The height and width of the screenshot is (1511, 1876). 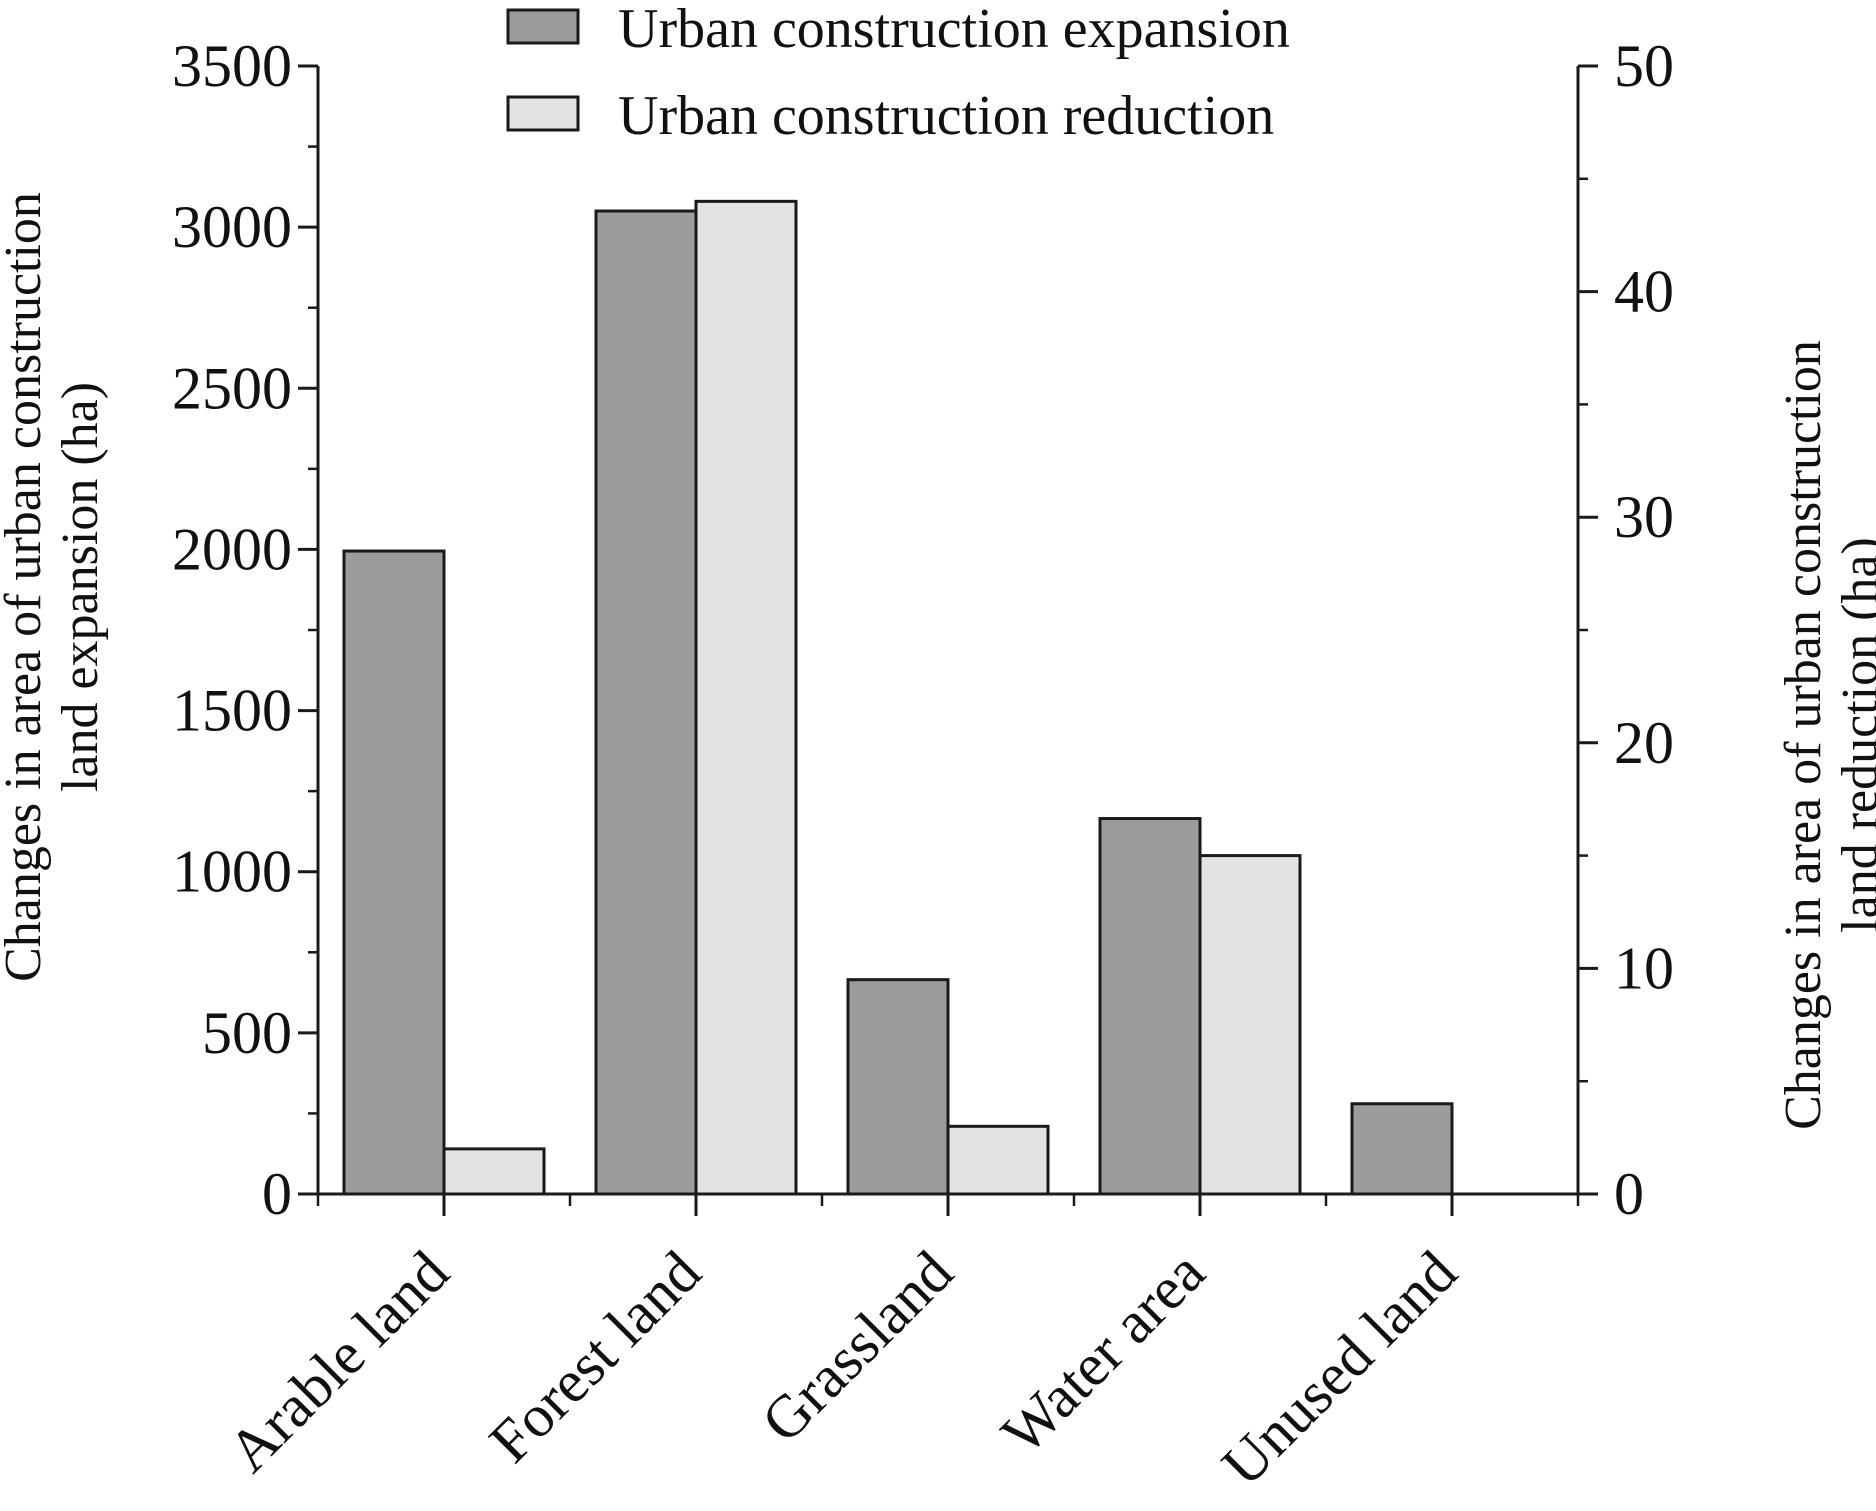 I want to click on legend-swatch-expansion, so click(x=543, y=26).